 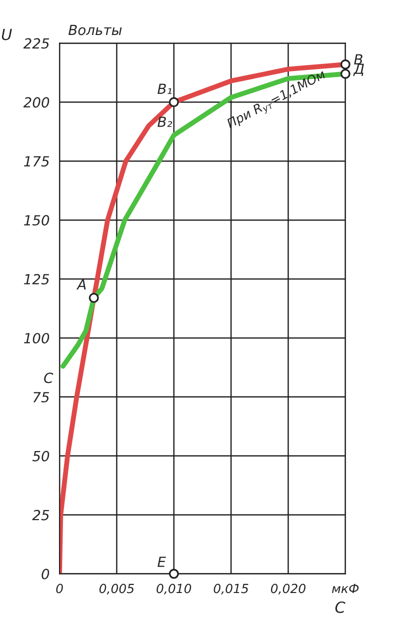 I want to click on y-tick-label: 100, so click(x=37, y=338).